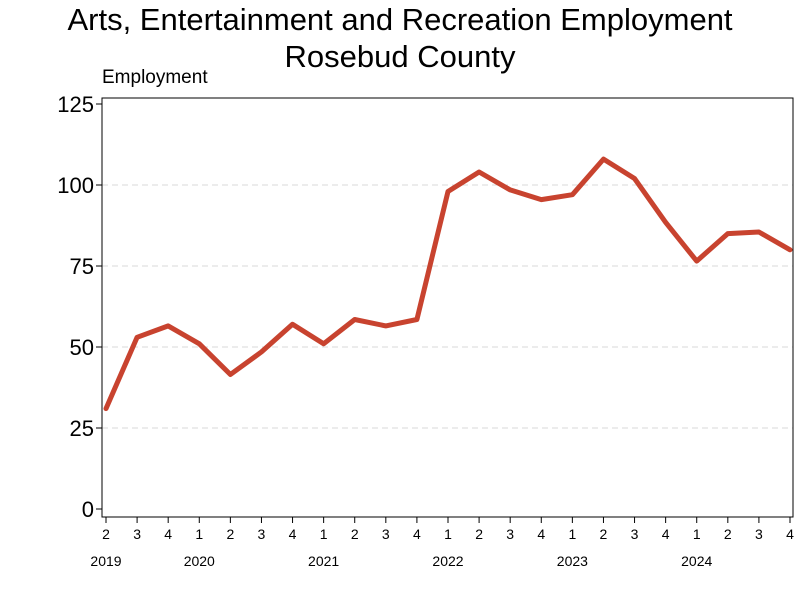  What do you see at coordinates (696, 561) in the screenshot?
I see `x-year-label: 2024` at bounding box center [696, 561].